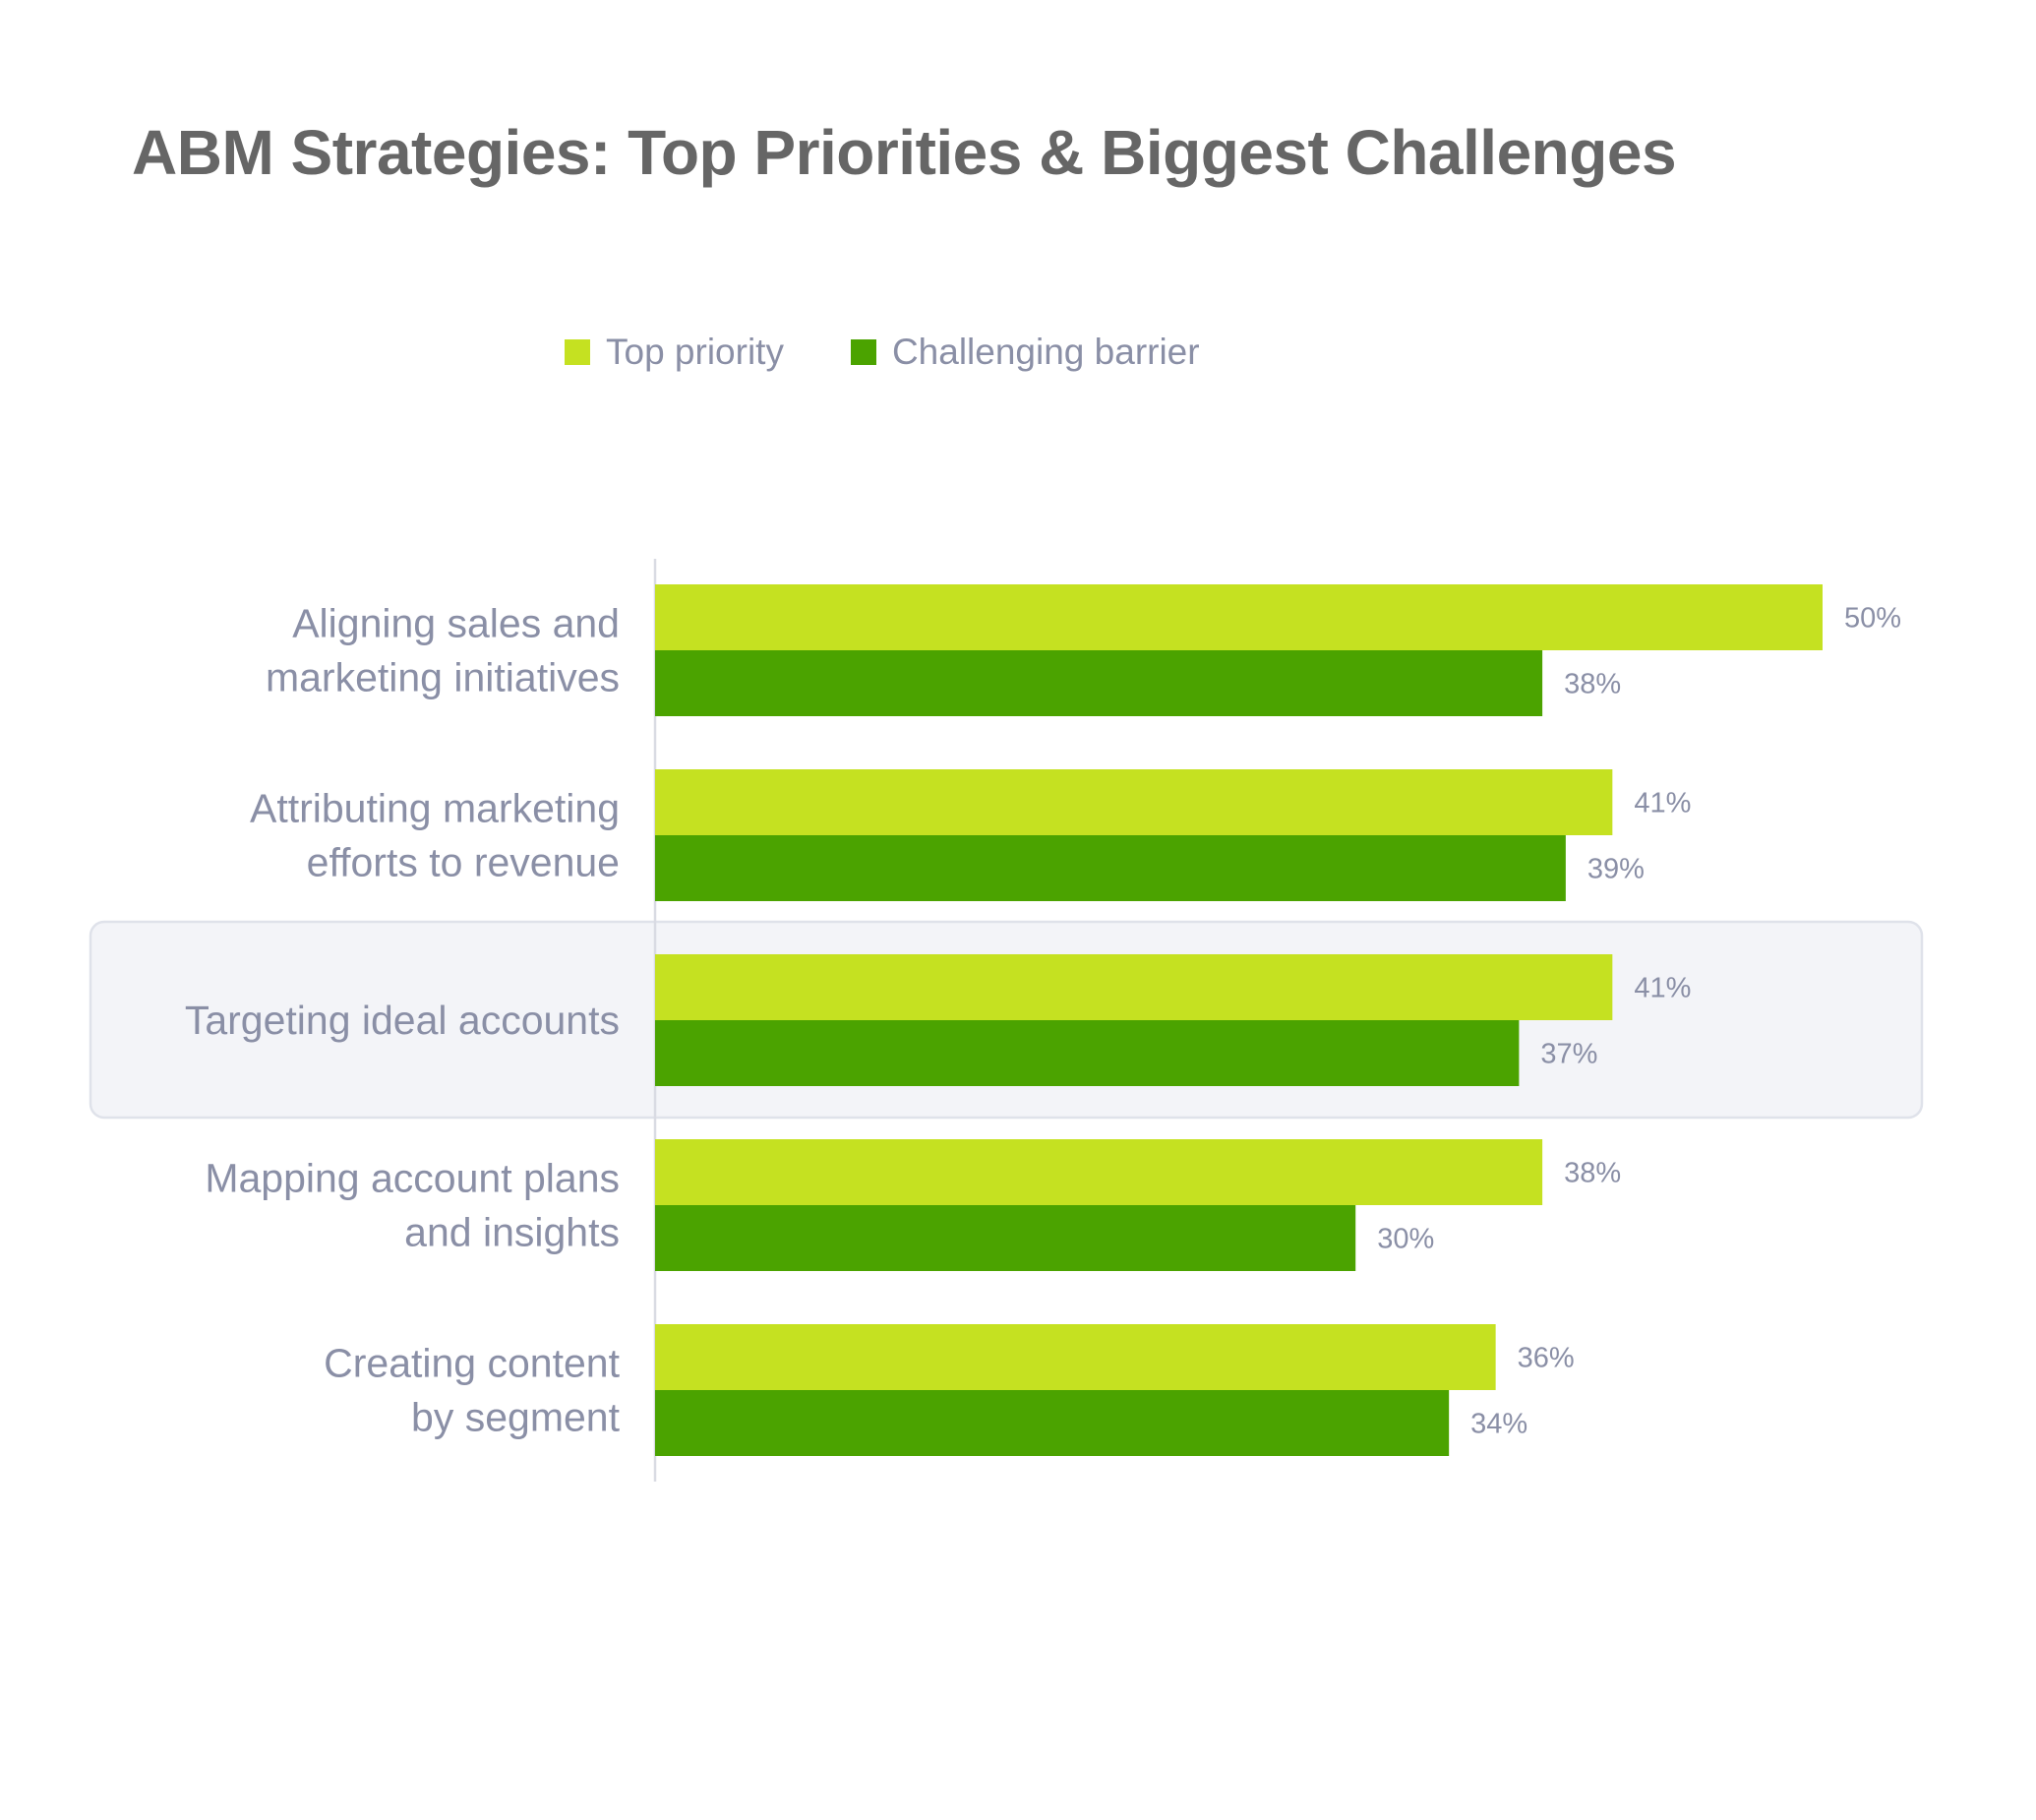  What do you see at coordinates (1110, 868) in the screenshot?
I see `bar-challenging-barrier-attributing-marketing-efforts-to-revenue` at bounding box center [1110, 868].